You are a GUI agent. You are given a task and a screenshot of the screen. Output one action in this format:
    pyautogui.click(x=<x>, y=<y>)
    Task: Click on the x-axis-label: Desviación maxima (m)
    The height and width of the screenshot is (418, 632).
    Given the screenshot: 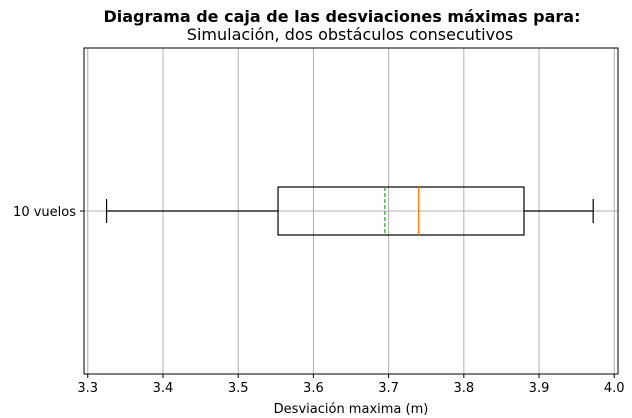 What is the action you would take?
    pyautogui.click(x=351, y=409)
    